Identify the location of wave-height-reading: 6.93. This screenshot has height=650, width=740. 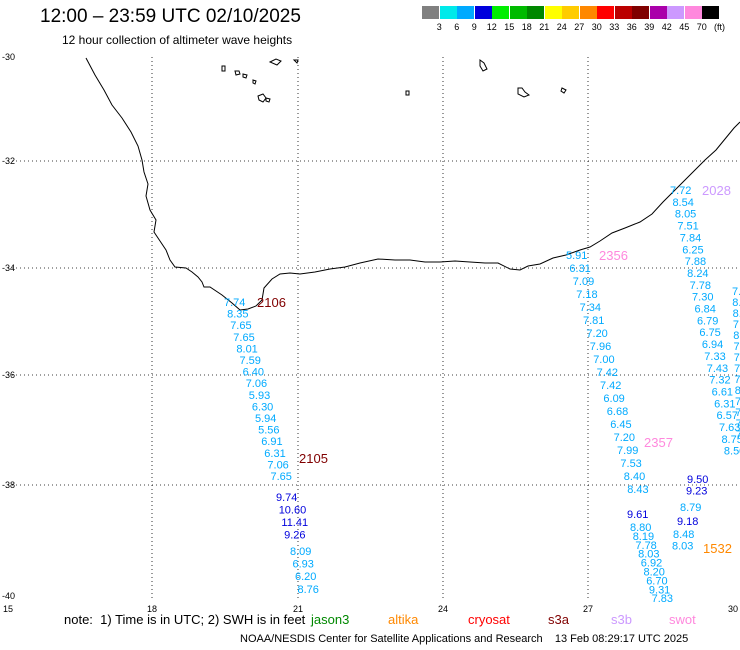
(303, 565).